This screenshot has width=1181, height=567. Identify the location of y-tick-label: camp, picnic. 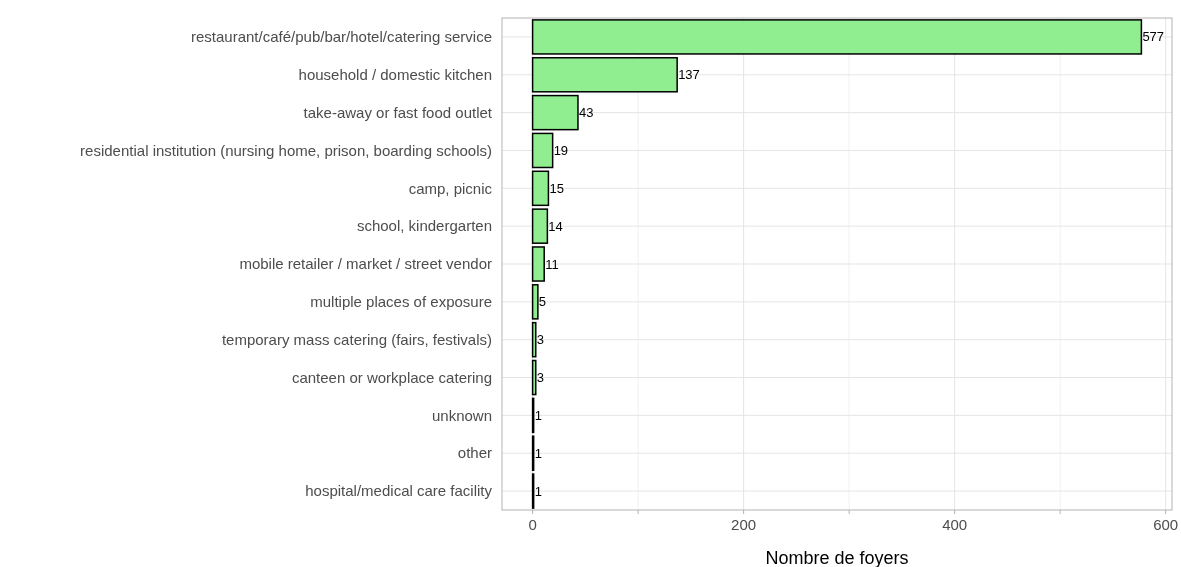
(450, 188).